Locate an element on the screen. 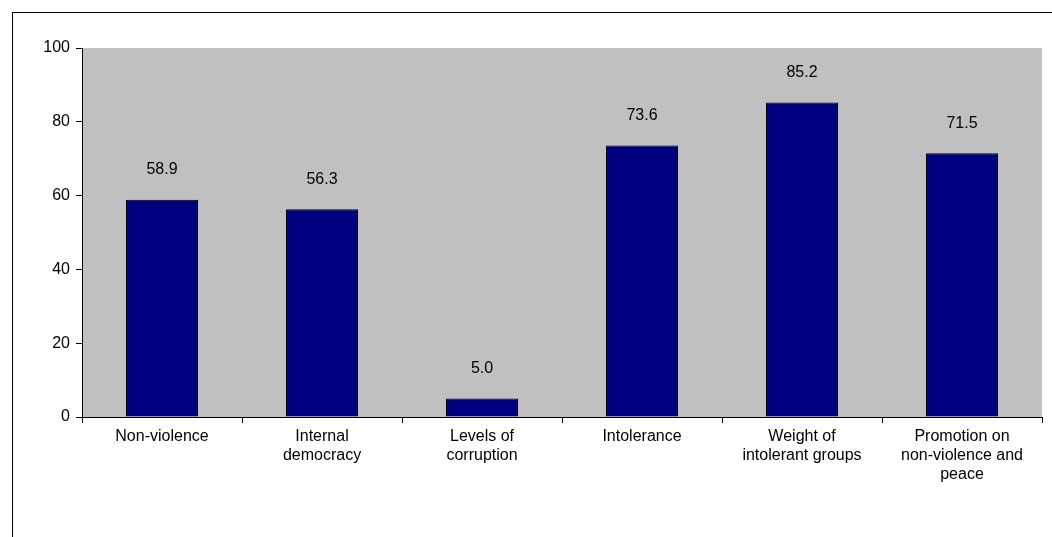 This screenshot has width=1052, height=537. y-tick-label: 40 is located at coordinates (61, 268).